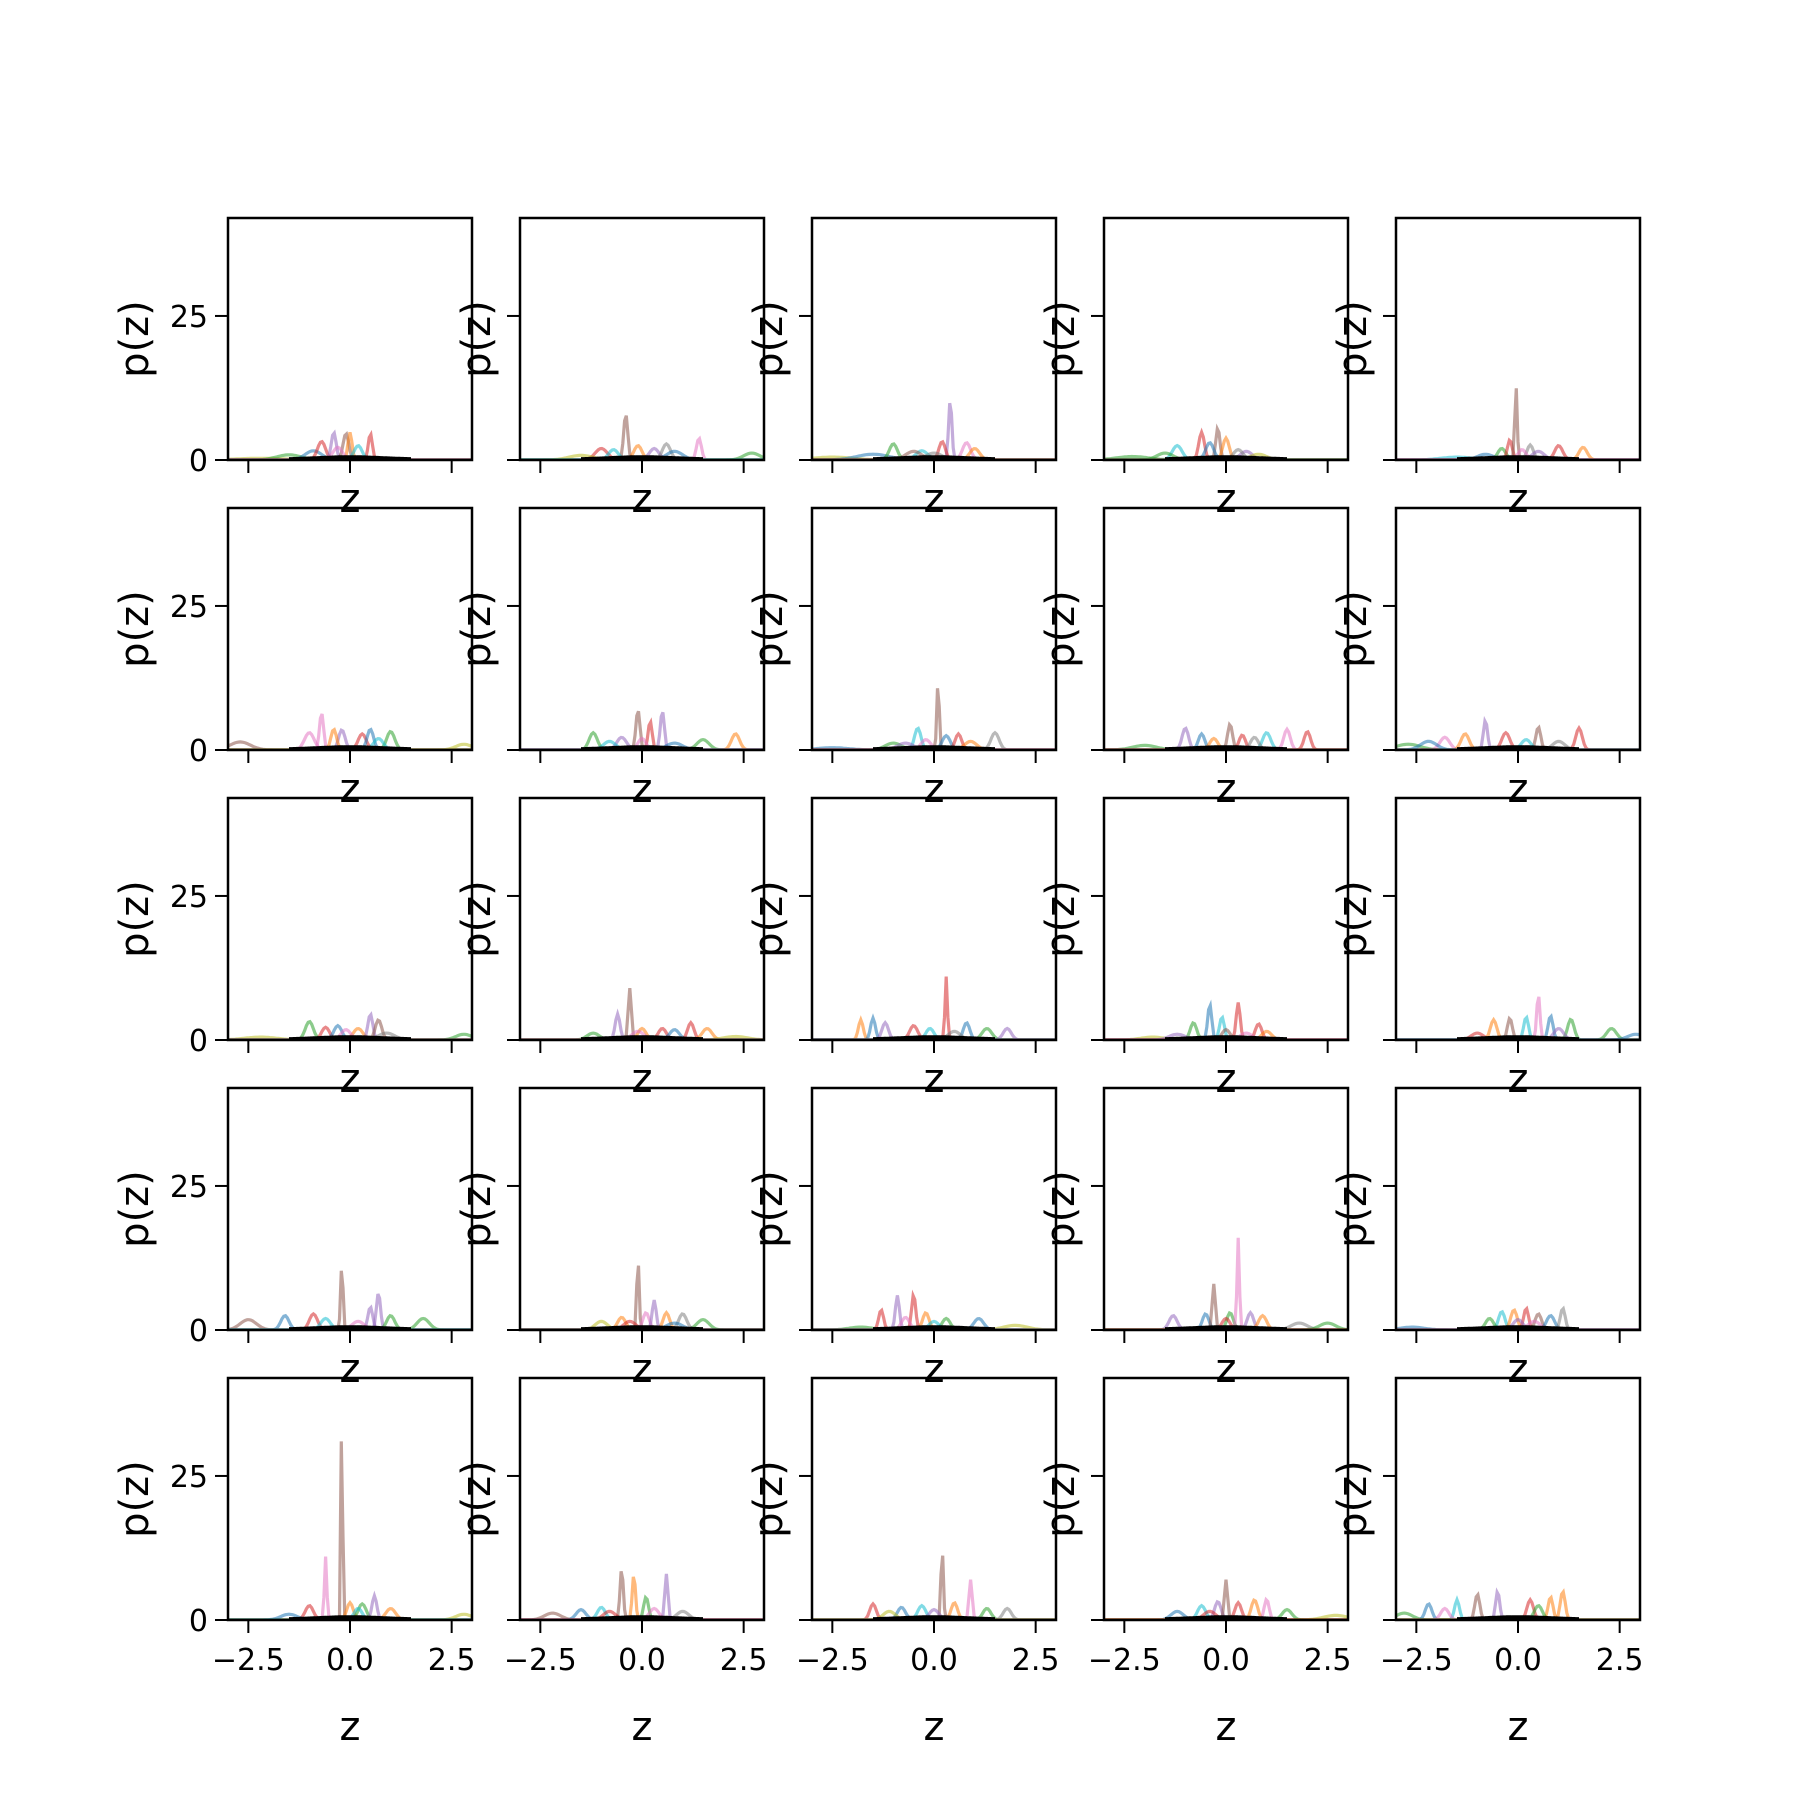  Describe the element at coordinates (1486, 949) in the screenshot. I see `subplot-3-5: z p(z)` at that location.